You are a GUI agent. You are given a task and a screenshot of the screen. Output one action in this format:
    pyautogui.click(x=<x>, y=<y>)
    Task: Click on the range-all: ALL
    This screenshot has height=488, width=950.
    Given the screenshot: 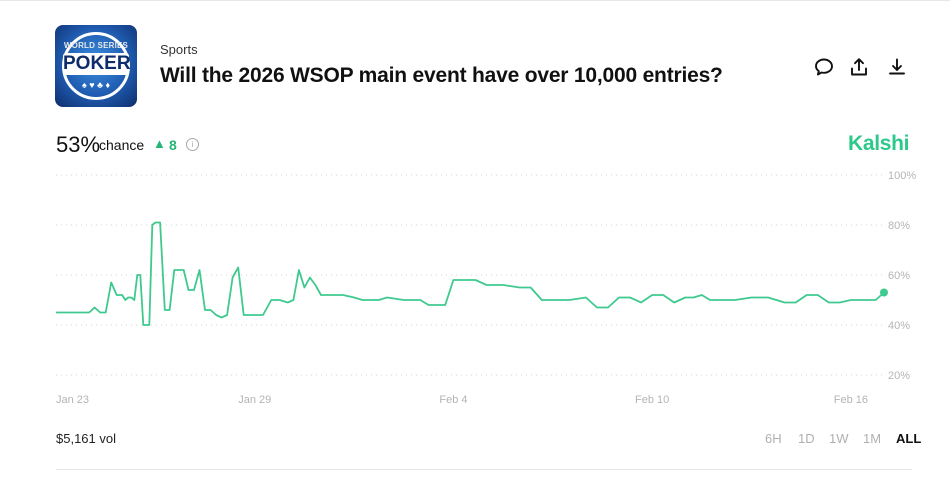 What is the action you would take?
    pyautogui.click(x=909, y=438)
    